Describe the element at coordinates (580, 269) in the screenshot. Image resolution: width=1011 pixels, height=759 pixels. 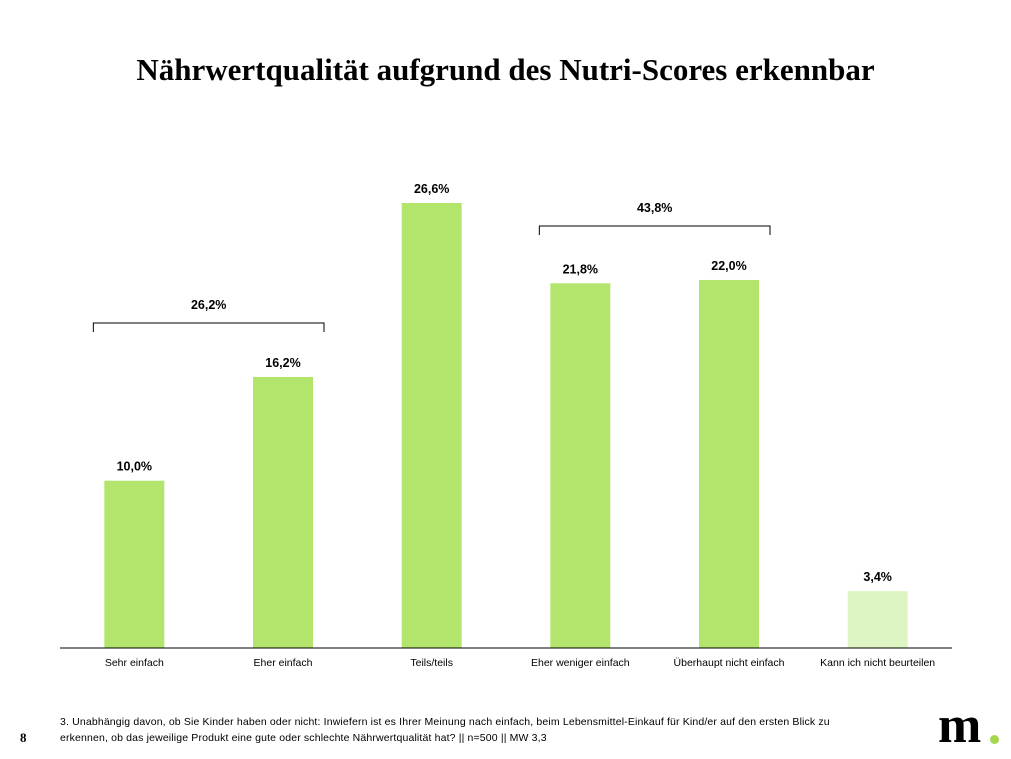
I see `data-label: 21,8%` at that location.